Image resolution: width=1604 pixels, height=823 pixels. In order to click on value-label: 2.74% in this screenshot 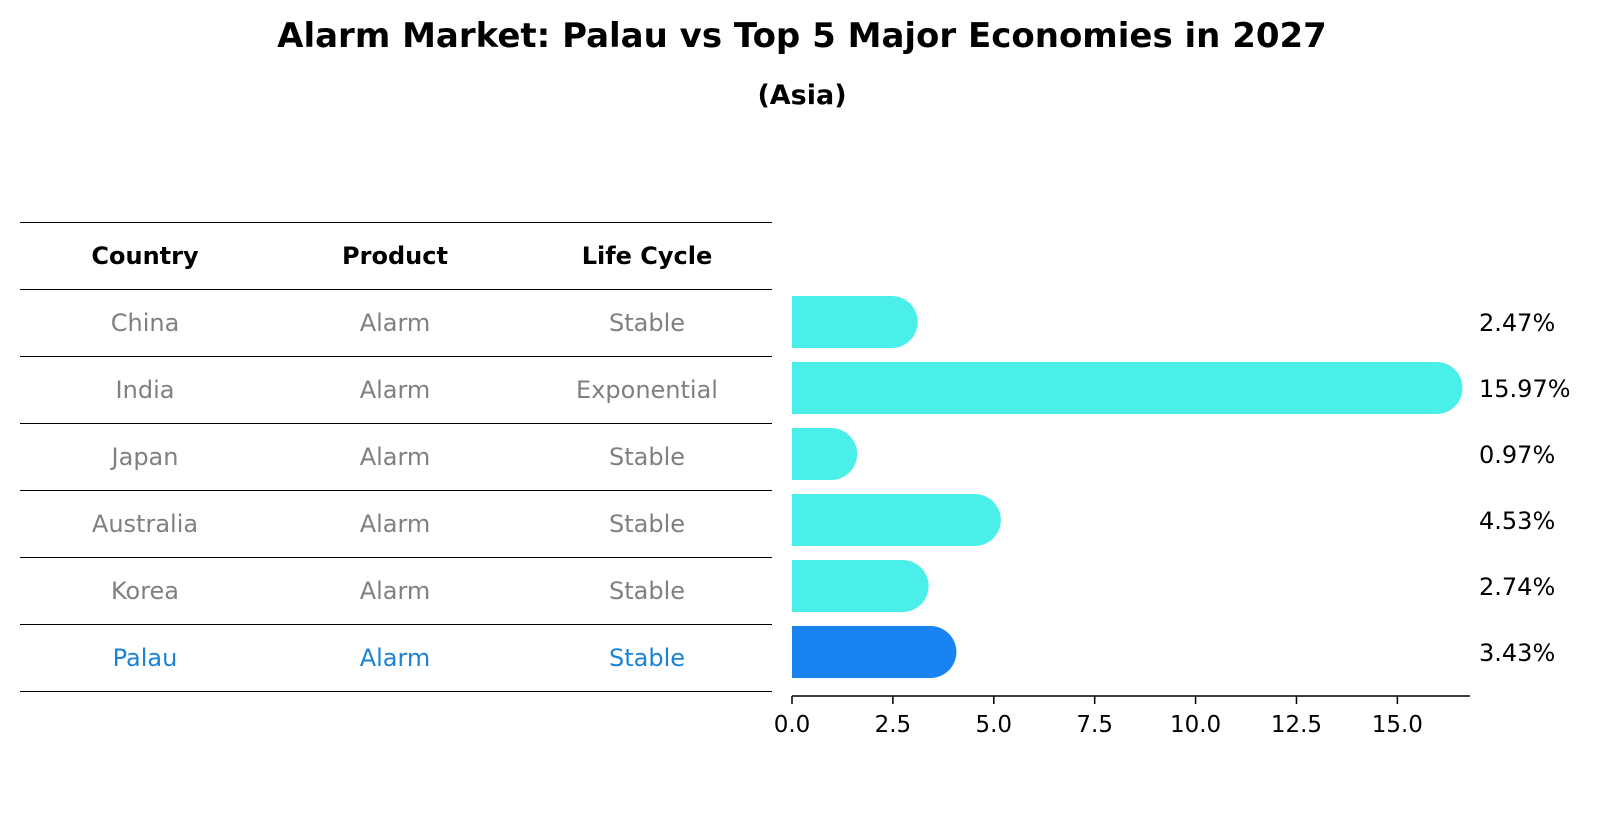, I will do `click(1517, 587)`.